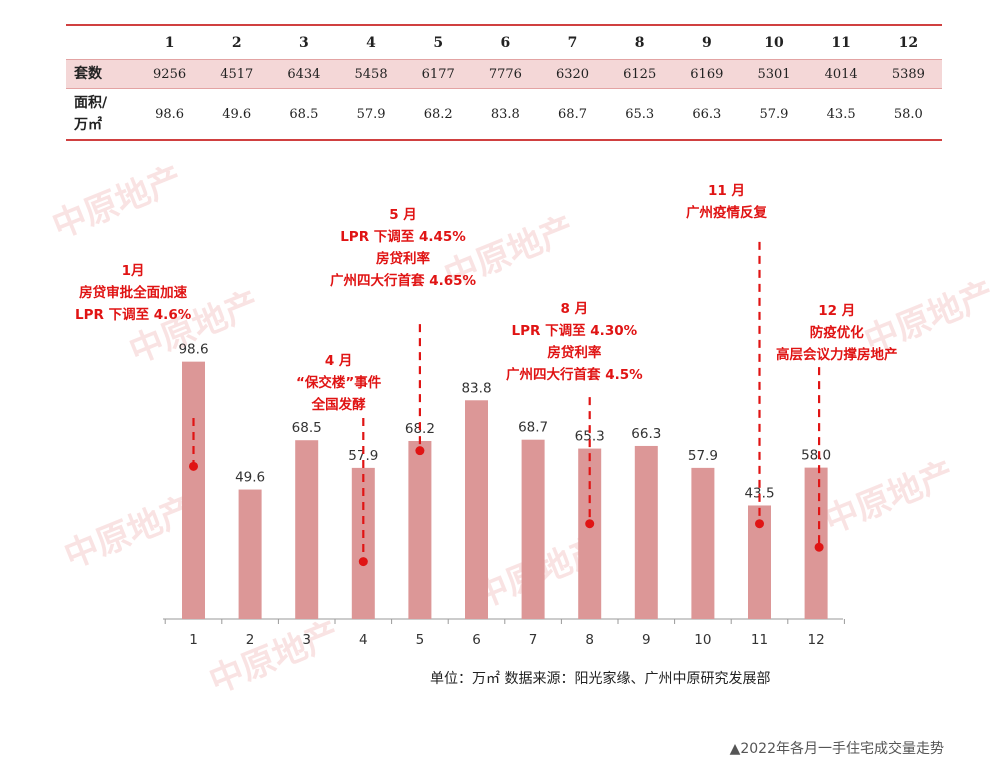 Image resolution: width=1000 pixels, height=776 pixels. Describe the element at coordinates (574, 309) in the screenshot. I see `annotation-line: 8 月` at that location.